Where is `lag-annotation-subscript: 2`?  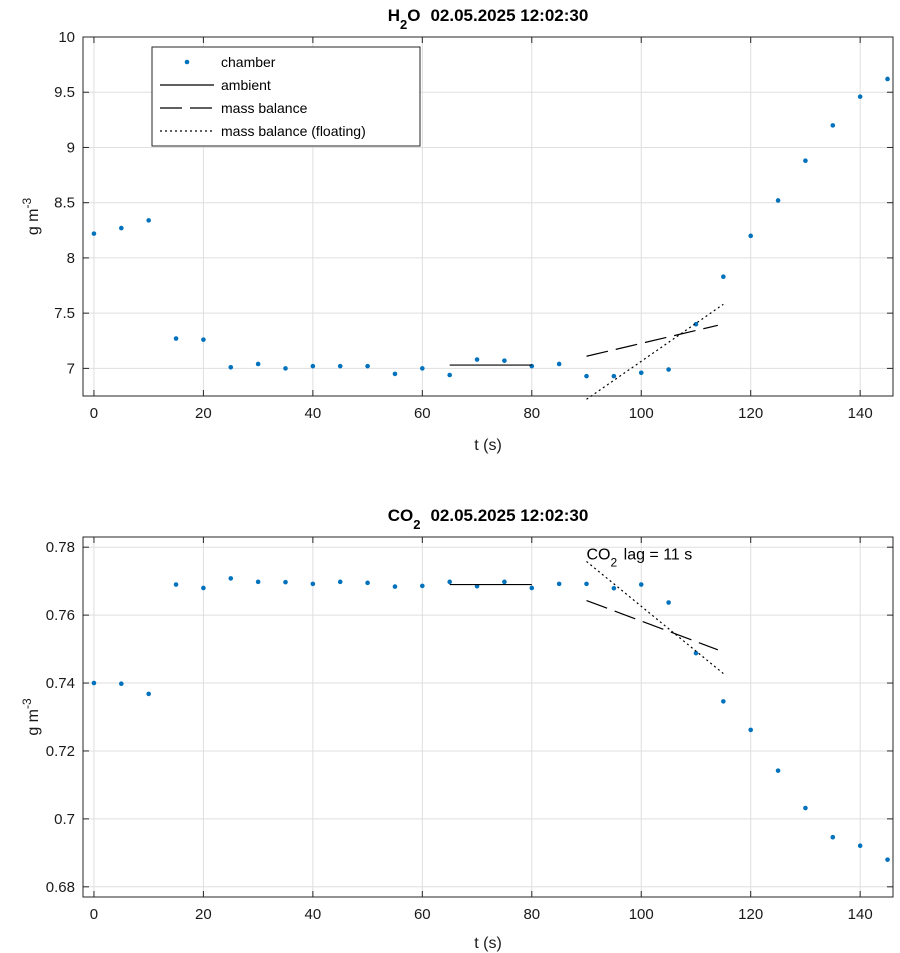 lag-annotation-subscript: 2 is located at coordinates (614, 563).